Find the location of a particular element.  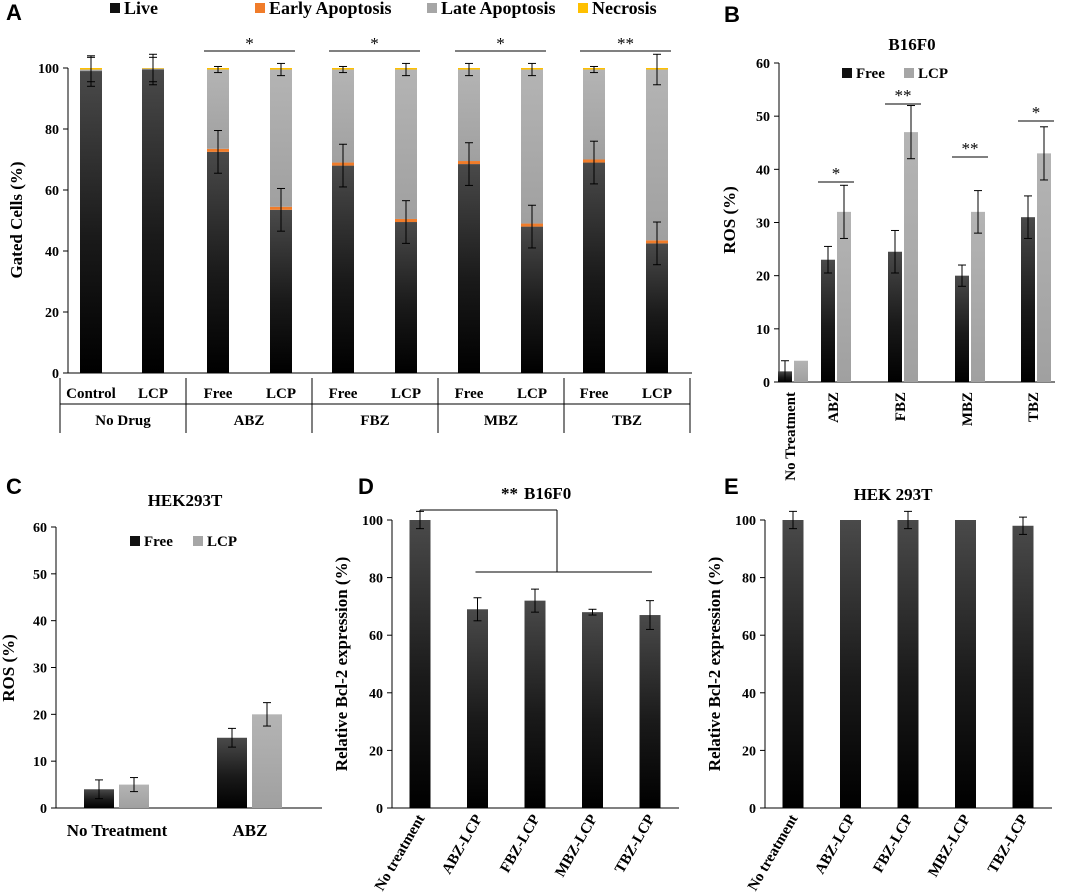

panel-a-legend-label: Live is located at coordinates (141, 9).